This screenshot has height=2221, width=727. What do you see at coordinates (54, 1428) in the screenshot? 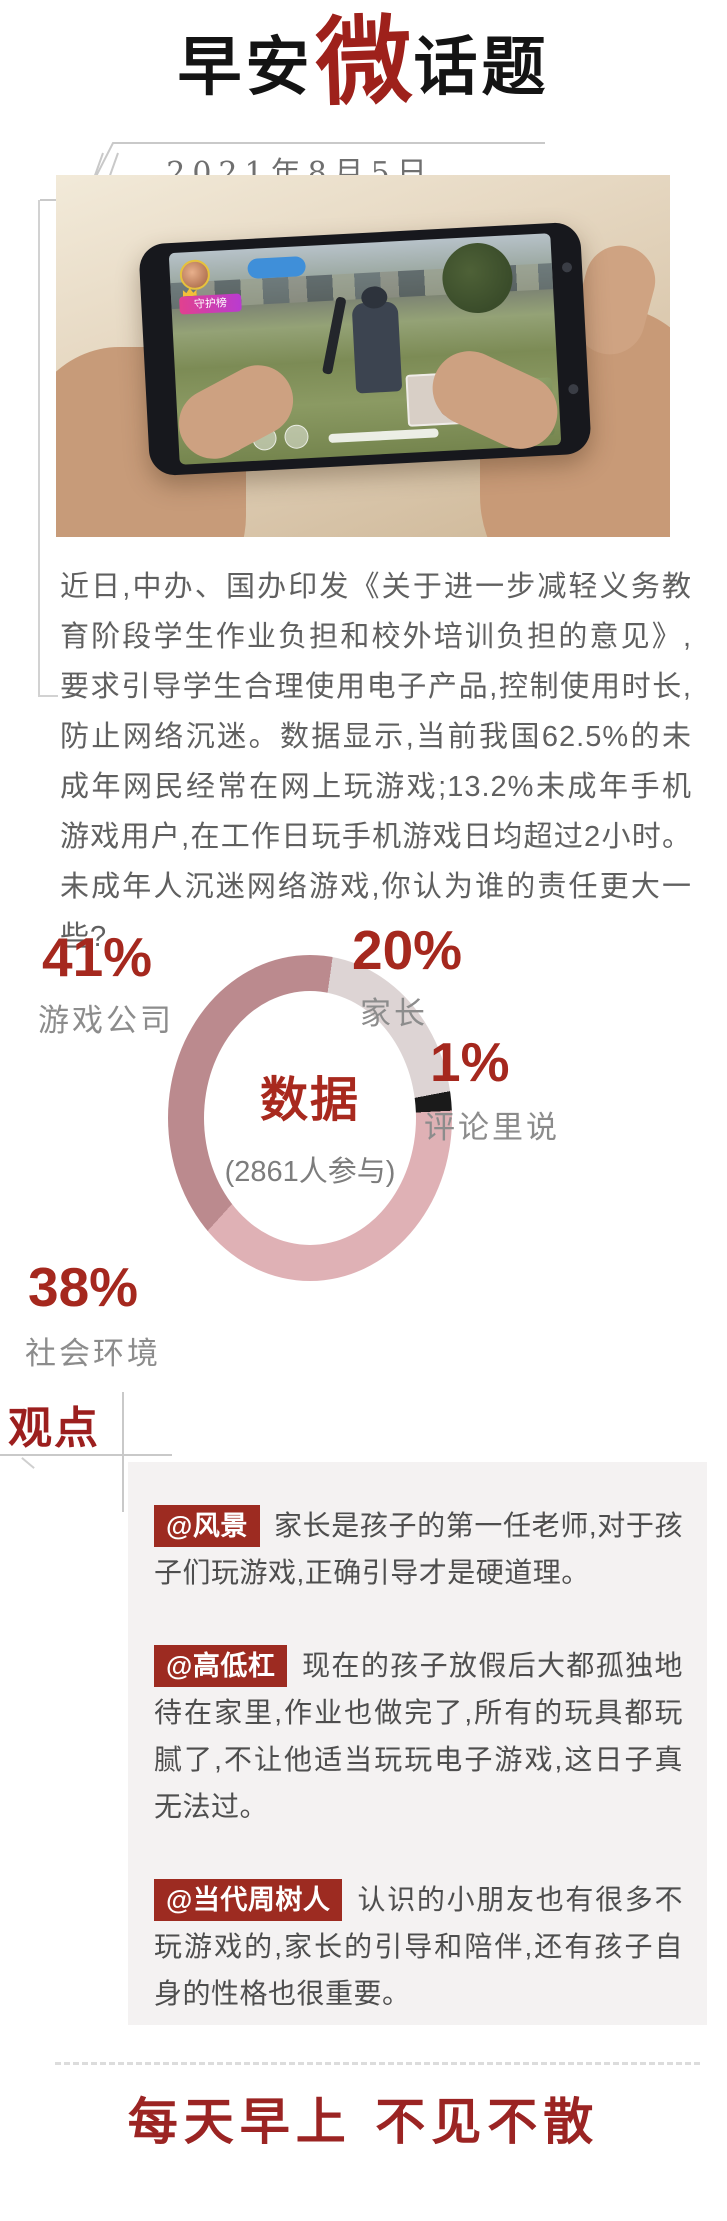
I see `opinions-section-title: 观点` at bounding box center [54, 1428].